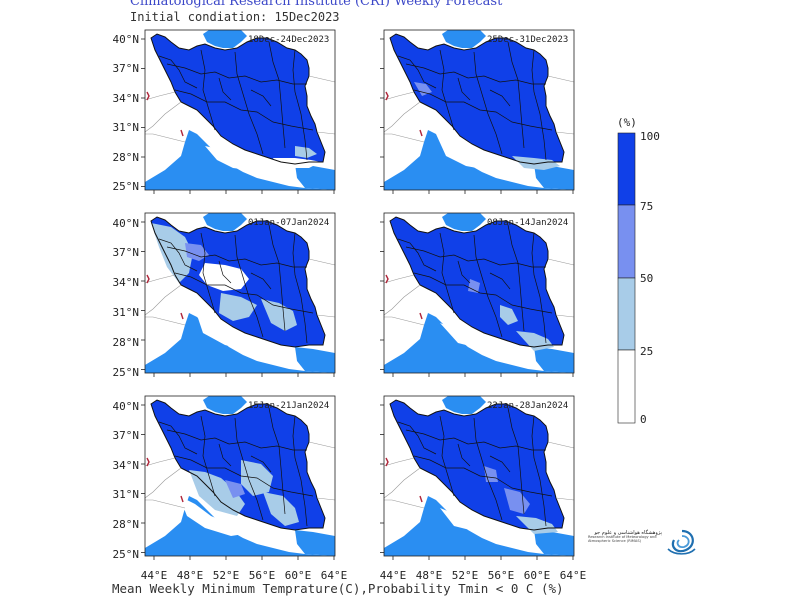 This screenshot has height=600, width=800. Describe the element at coordinates (628, 533) in the screenshot. I see `logo-title: پژوهشگاه هواشناسی و علوم جو` at that location.